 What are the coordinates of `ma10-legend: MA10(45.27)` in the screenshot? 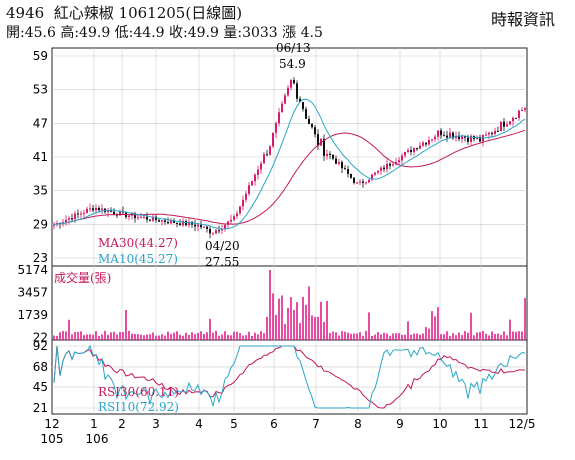 It's located at (138, 259).